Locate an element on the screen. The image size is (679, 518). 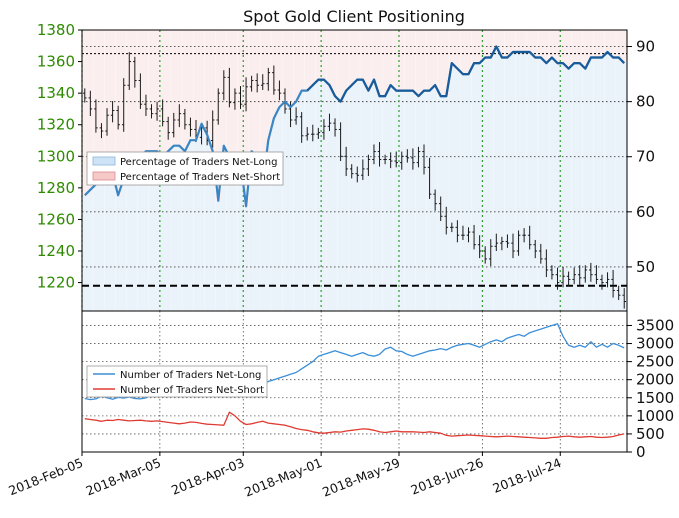
traders-net-short-line is located at coordinates (354, 425).